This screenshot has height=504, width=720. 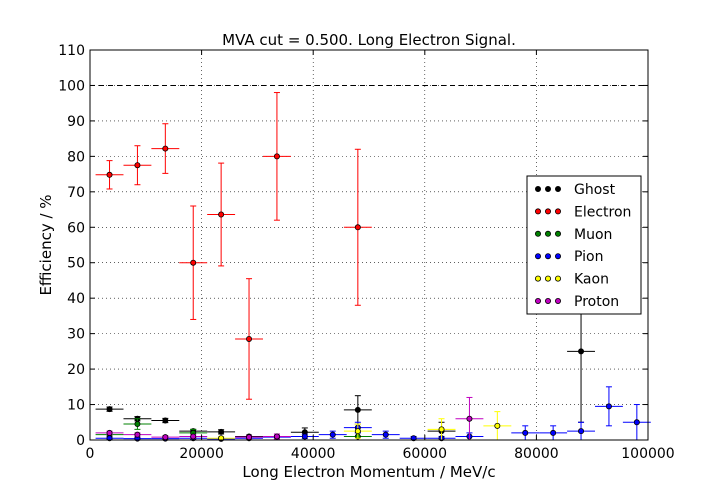 I want to click on y-tick-label: 80, so click(x=76, y=157).